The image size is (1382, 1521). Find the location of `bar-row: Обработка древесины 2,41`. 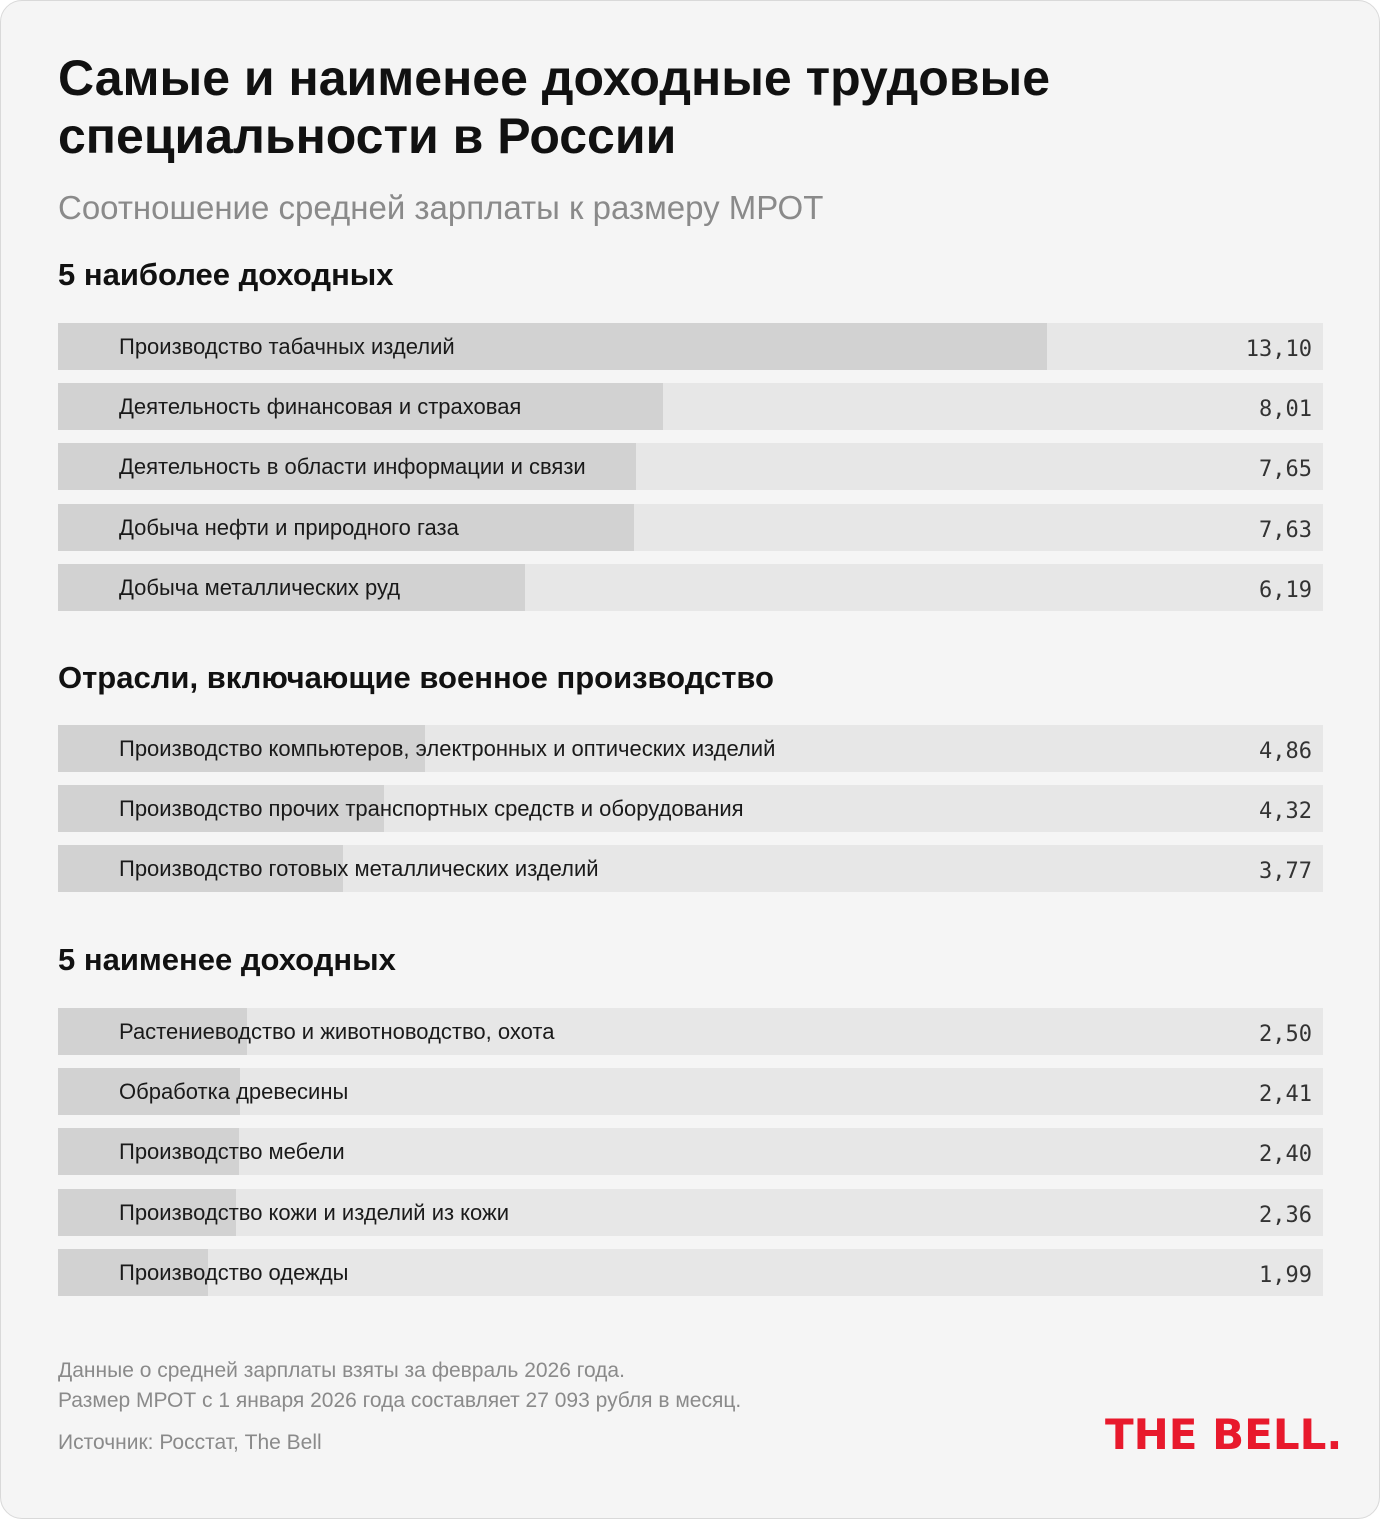

bar-row: Обработка древесины 2,41 is located at coordinates (690, 1091).